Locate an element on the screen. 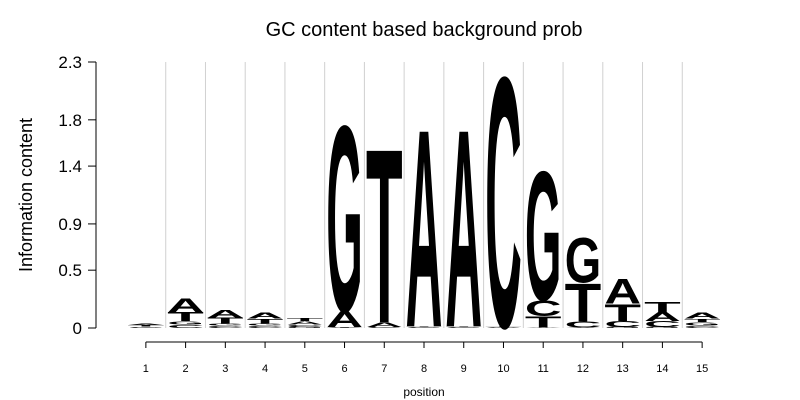 The image size is (800, 400). x-tick-label: 15 is located at coordinates (702, 369).